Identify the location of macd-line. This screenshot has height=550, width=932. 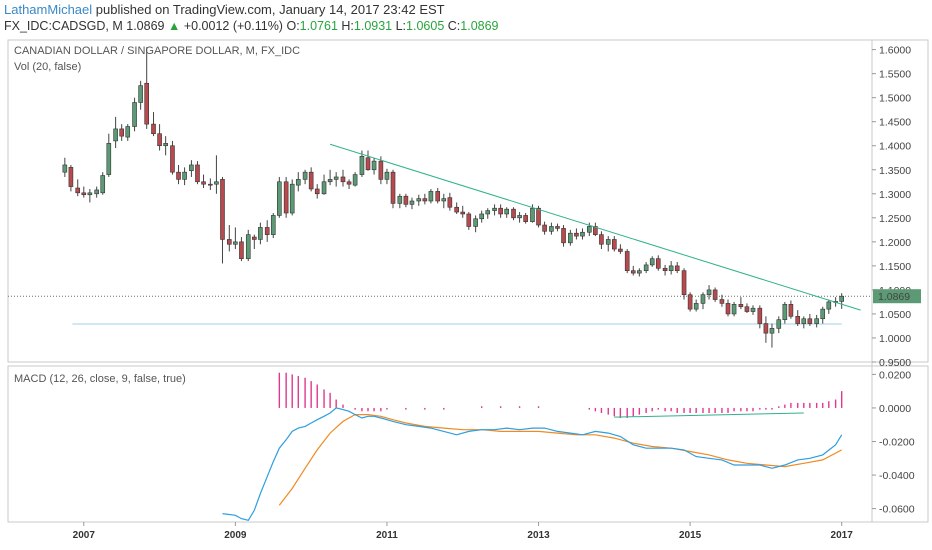
(532, 464).